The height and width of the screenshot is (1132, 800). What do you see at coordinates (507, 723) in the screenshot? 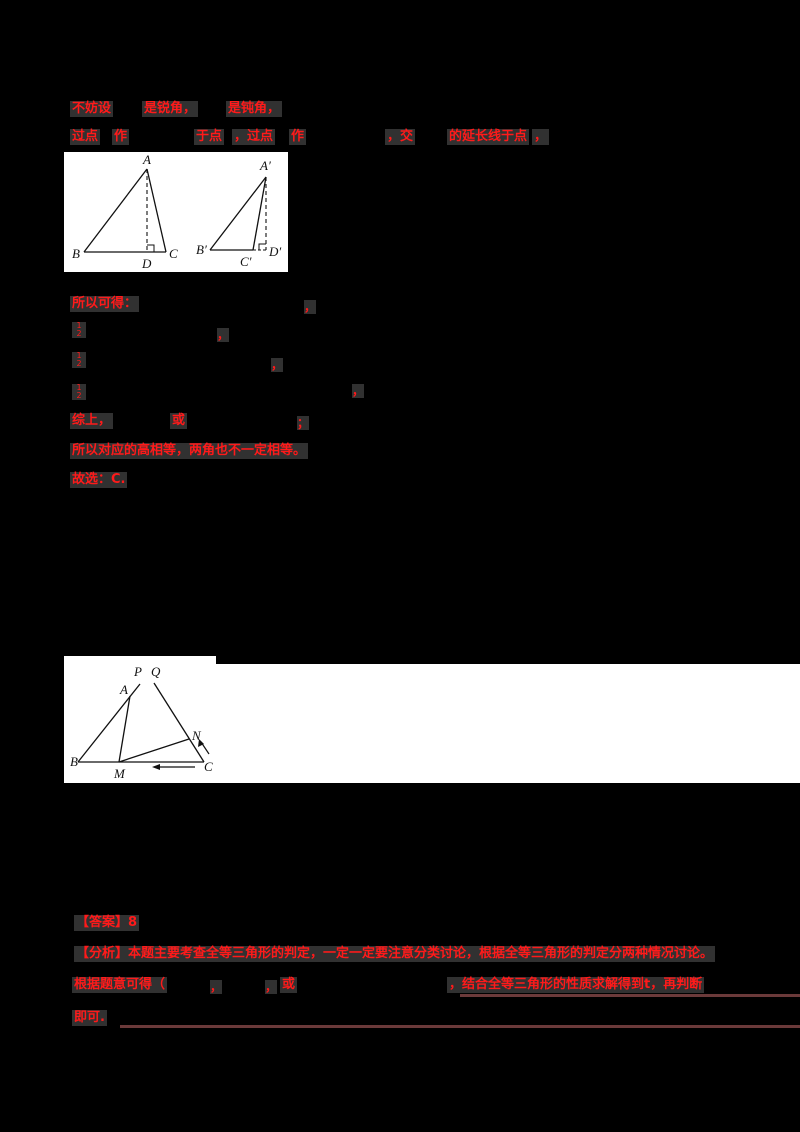
I see `question-text-band` at bounding box center [507, 723].